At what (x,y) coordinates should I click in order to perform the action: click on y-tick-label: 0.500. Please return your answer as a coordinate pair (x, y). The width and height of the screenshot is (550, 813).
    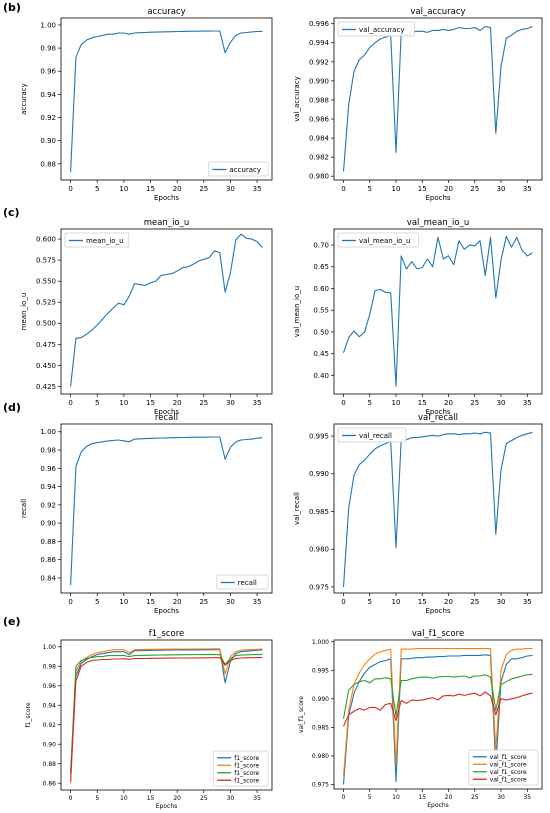
    Looking at the image, I should click on (46, 324).